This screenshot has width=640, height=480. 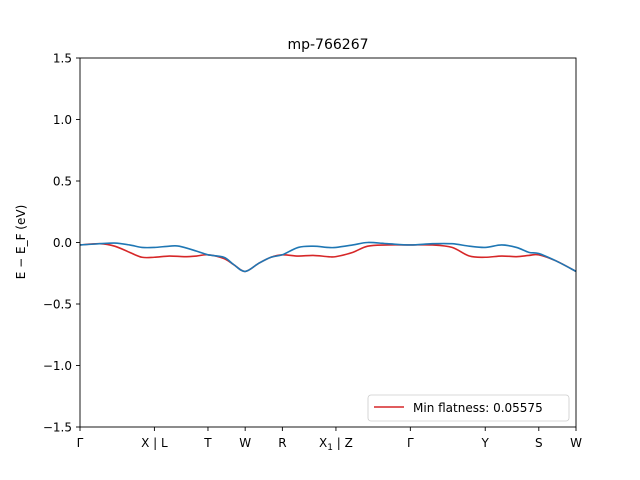 I want to click on plot-area, so click(x=328, y=257).